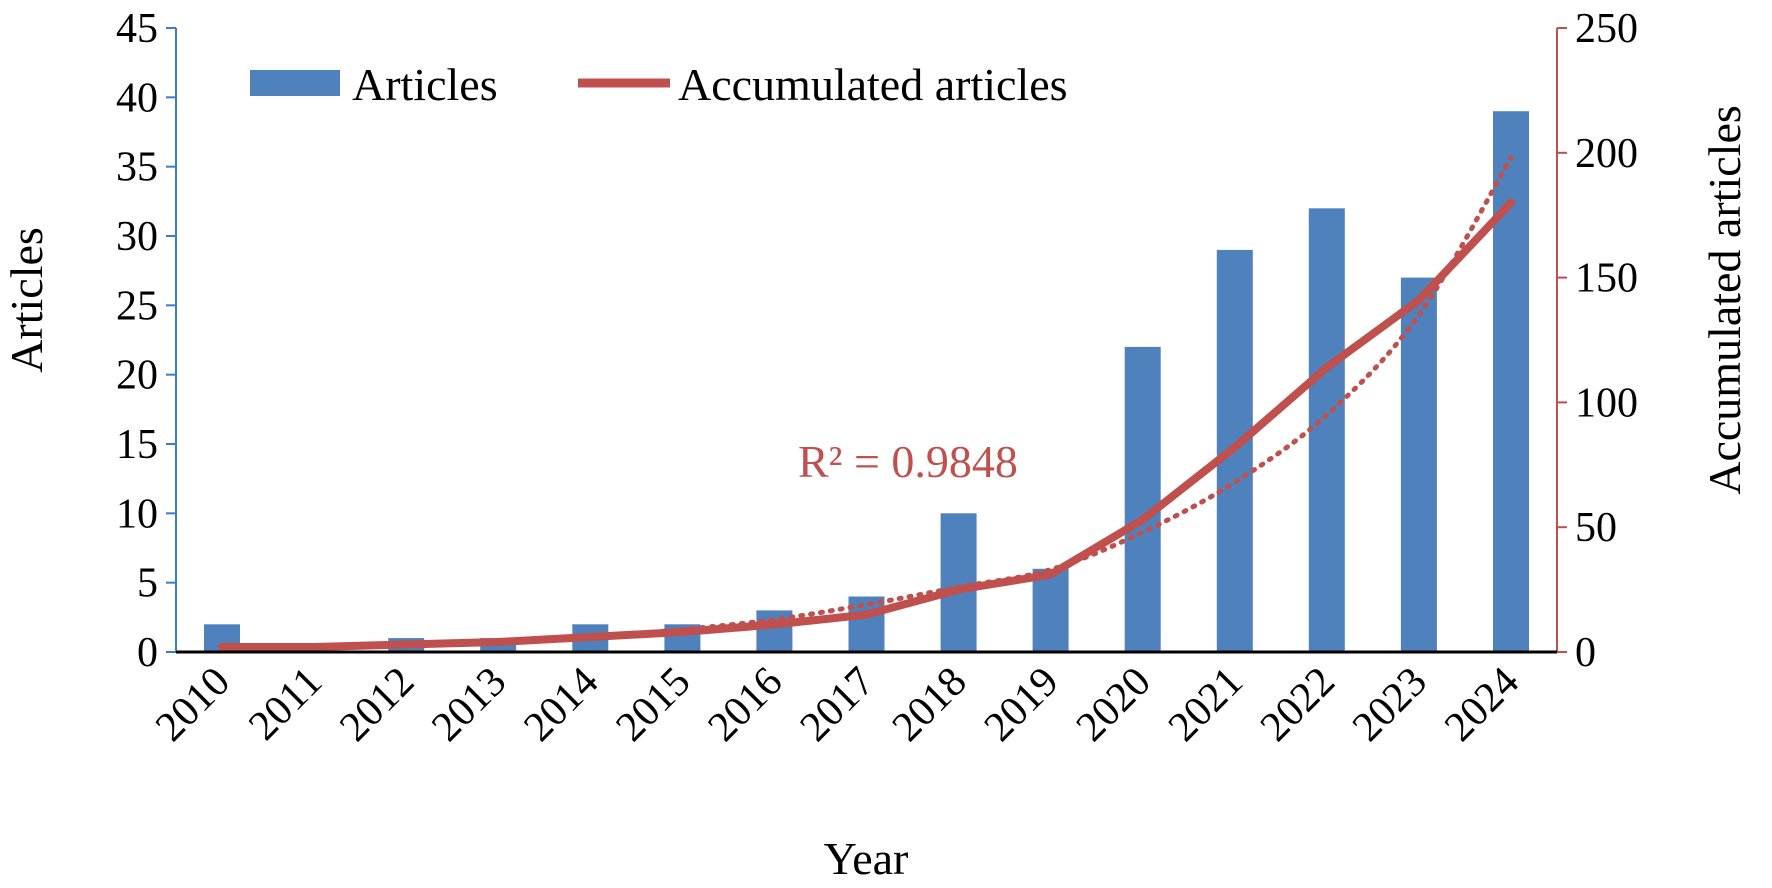 This screenshot has height=888, width=1772. What do you see at coordinates (147, 653) in the screenshot?
I see `y-tick-label-0: 0` at bounding box center [147, 653].